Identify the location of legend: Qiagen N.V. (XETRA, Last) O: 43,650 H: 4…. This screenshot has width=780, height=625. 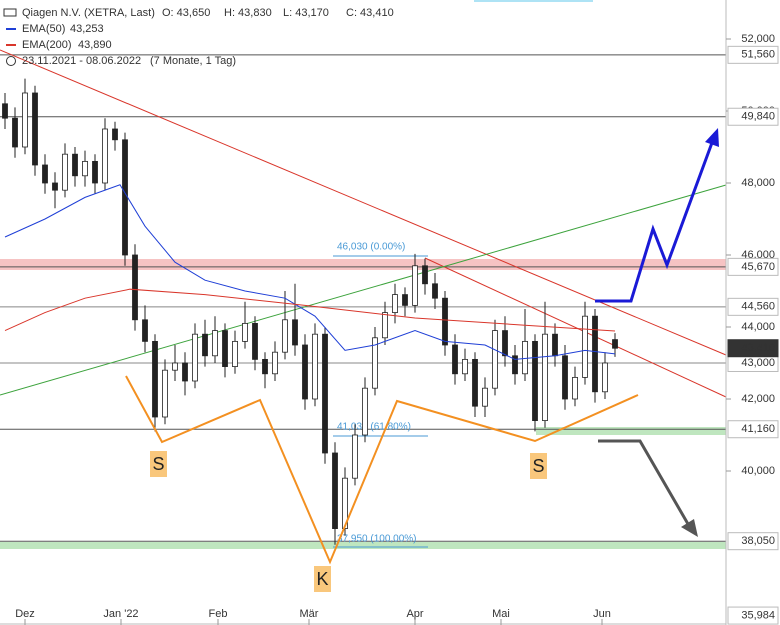
(198, 37).